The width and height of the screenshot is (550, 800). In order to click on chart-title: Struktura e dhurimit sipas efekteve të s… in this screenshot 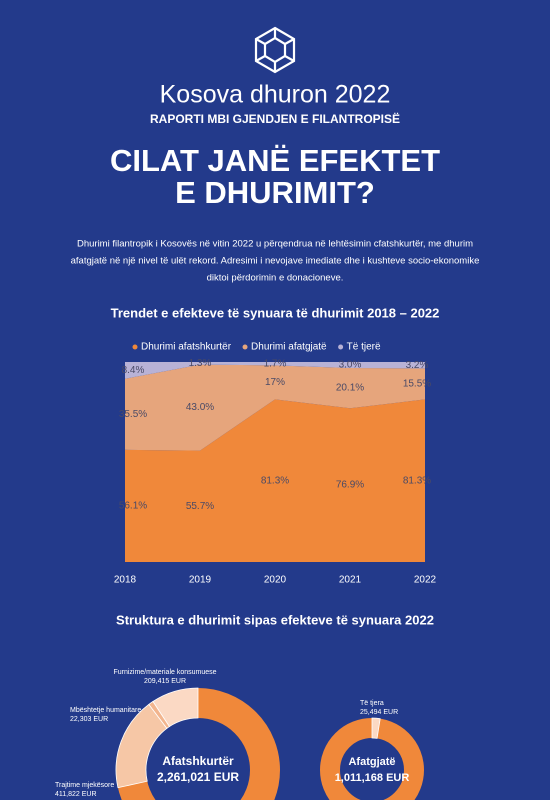, I will do `click(275, 619)`.